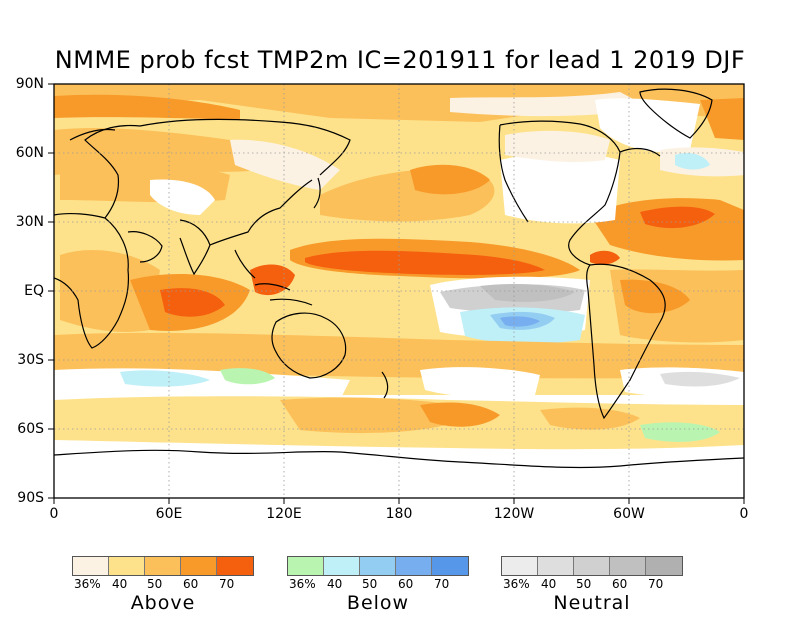 The width and height of the screenshot is (800, 618). I want to click on legend-neutral-ticks: 36% 40 50 60 70, so click(592, 583).